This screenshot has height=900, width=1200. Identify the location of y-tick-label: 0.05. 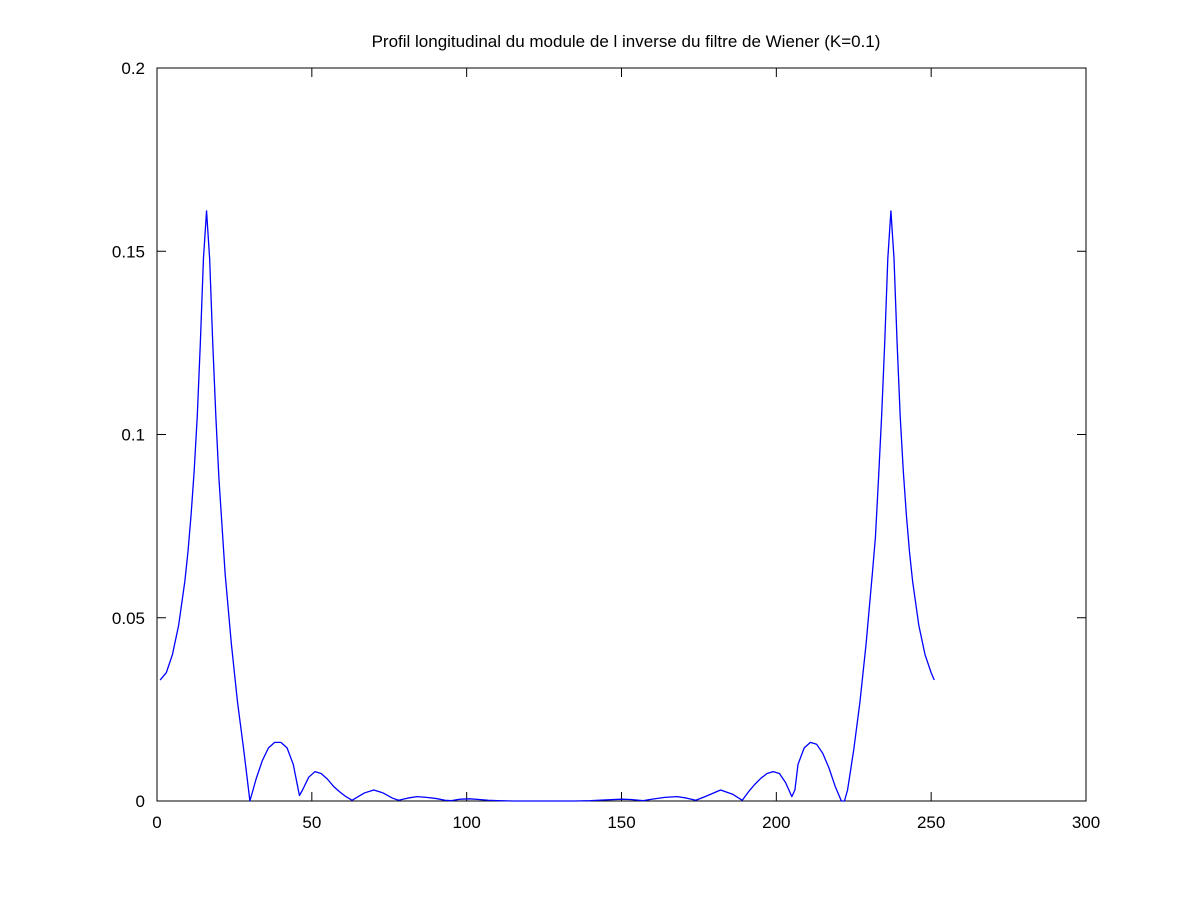
(128, 618).